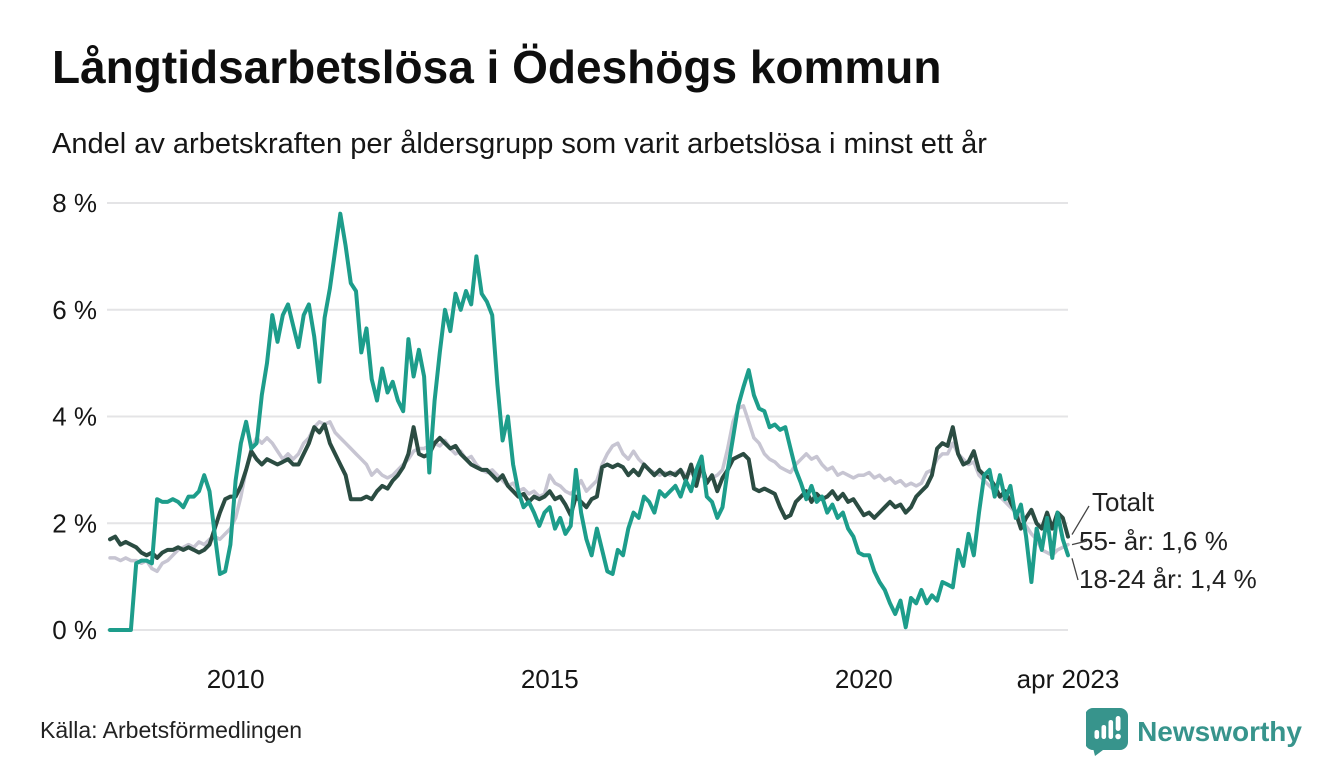  Describe the element at coordinates (171, 730) in the screenshot. I see `source-text: Källa: Arbetsförmedlingen` at that location.